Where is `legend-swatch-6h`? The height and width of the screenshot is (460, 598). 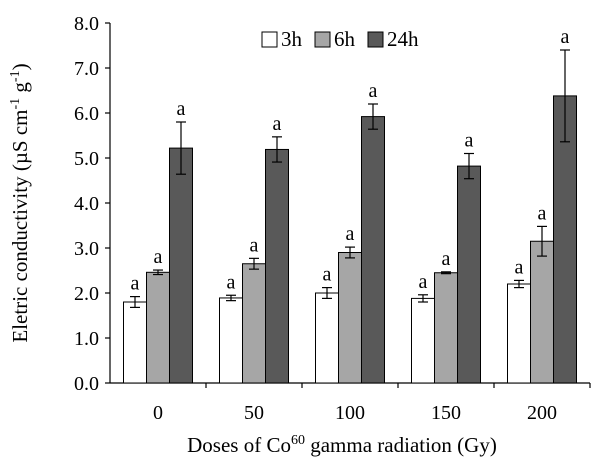 legend-swatch-6h is located at coordinates (322, 39).